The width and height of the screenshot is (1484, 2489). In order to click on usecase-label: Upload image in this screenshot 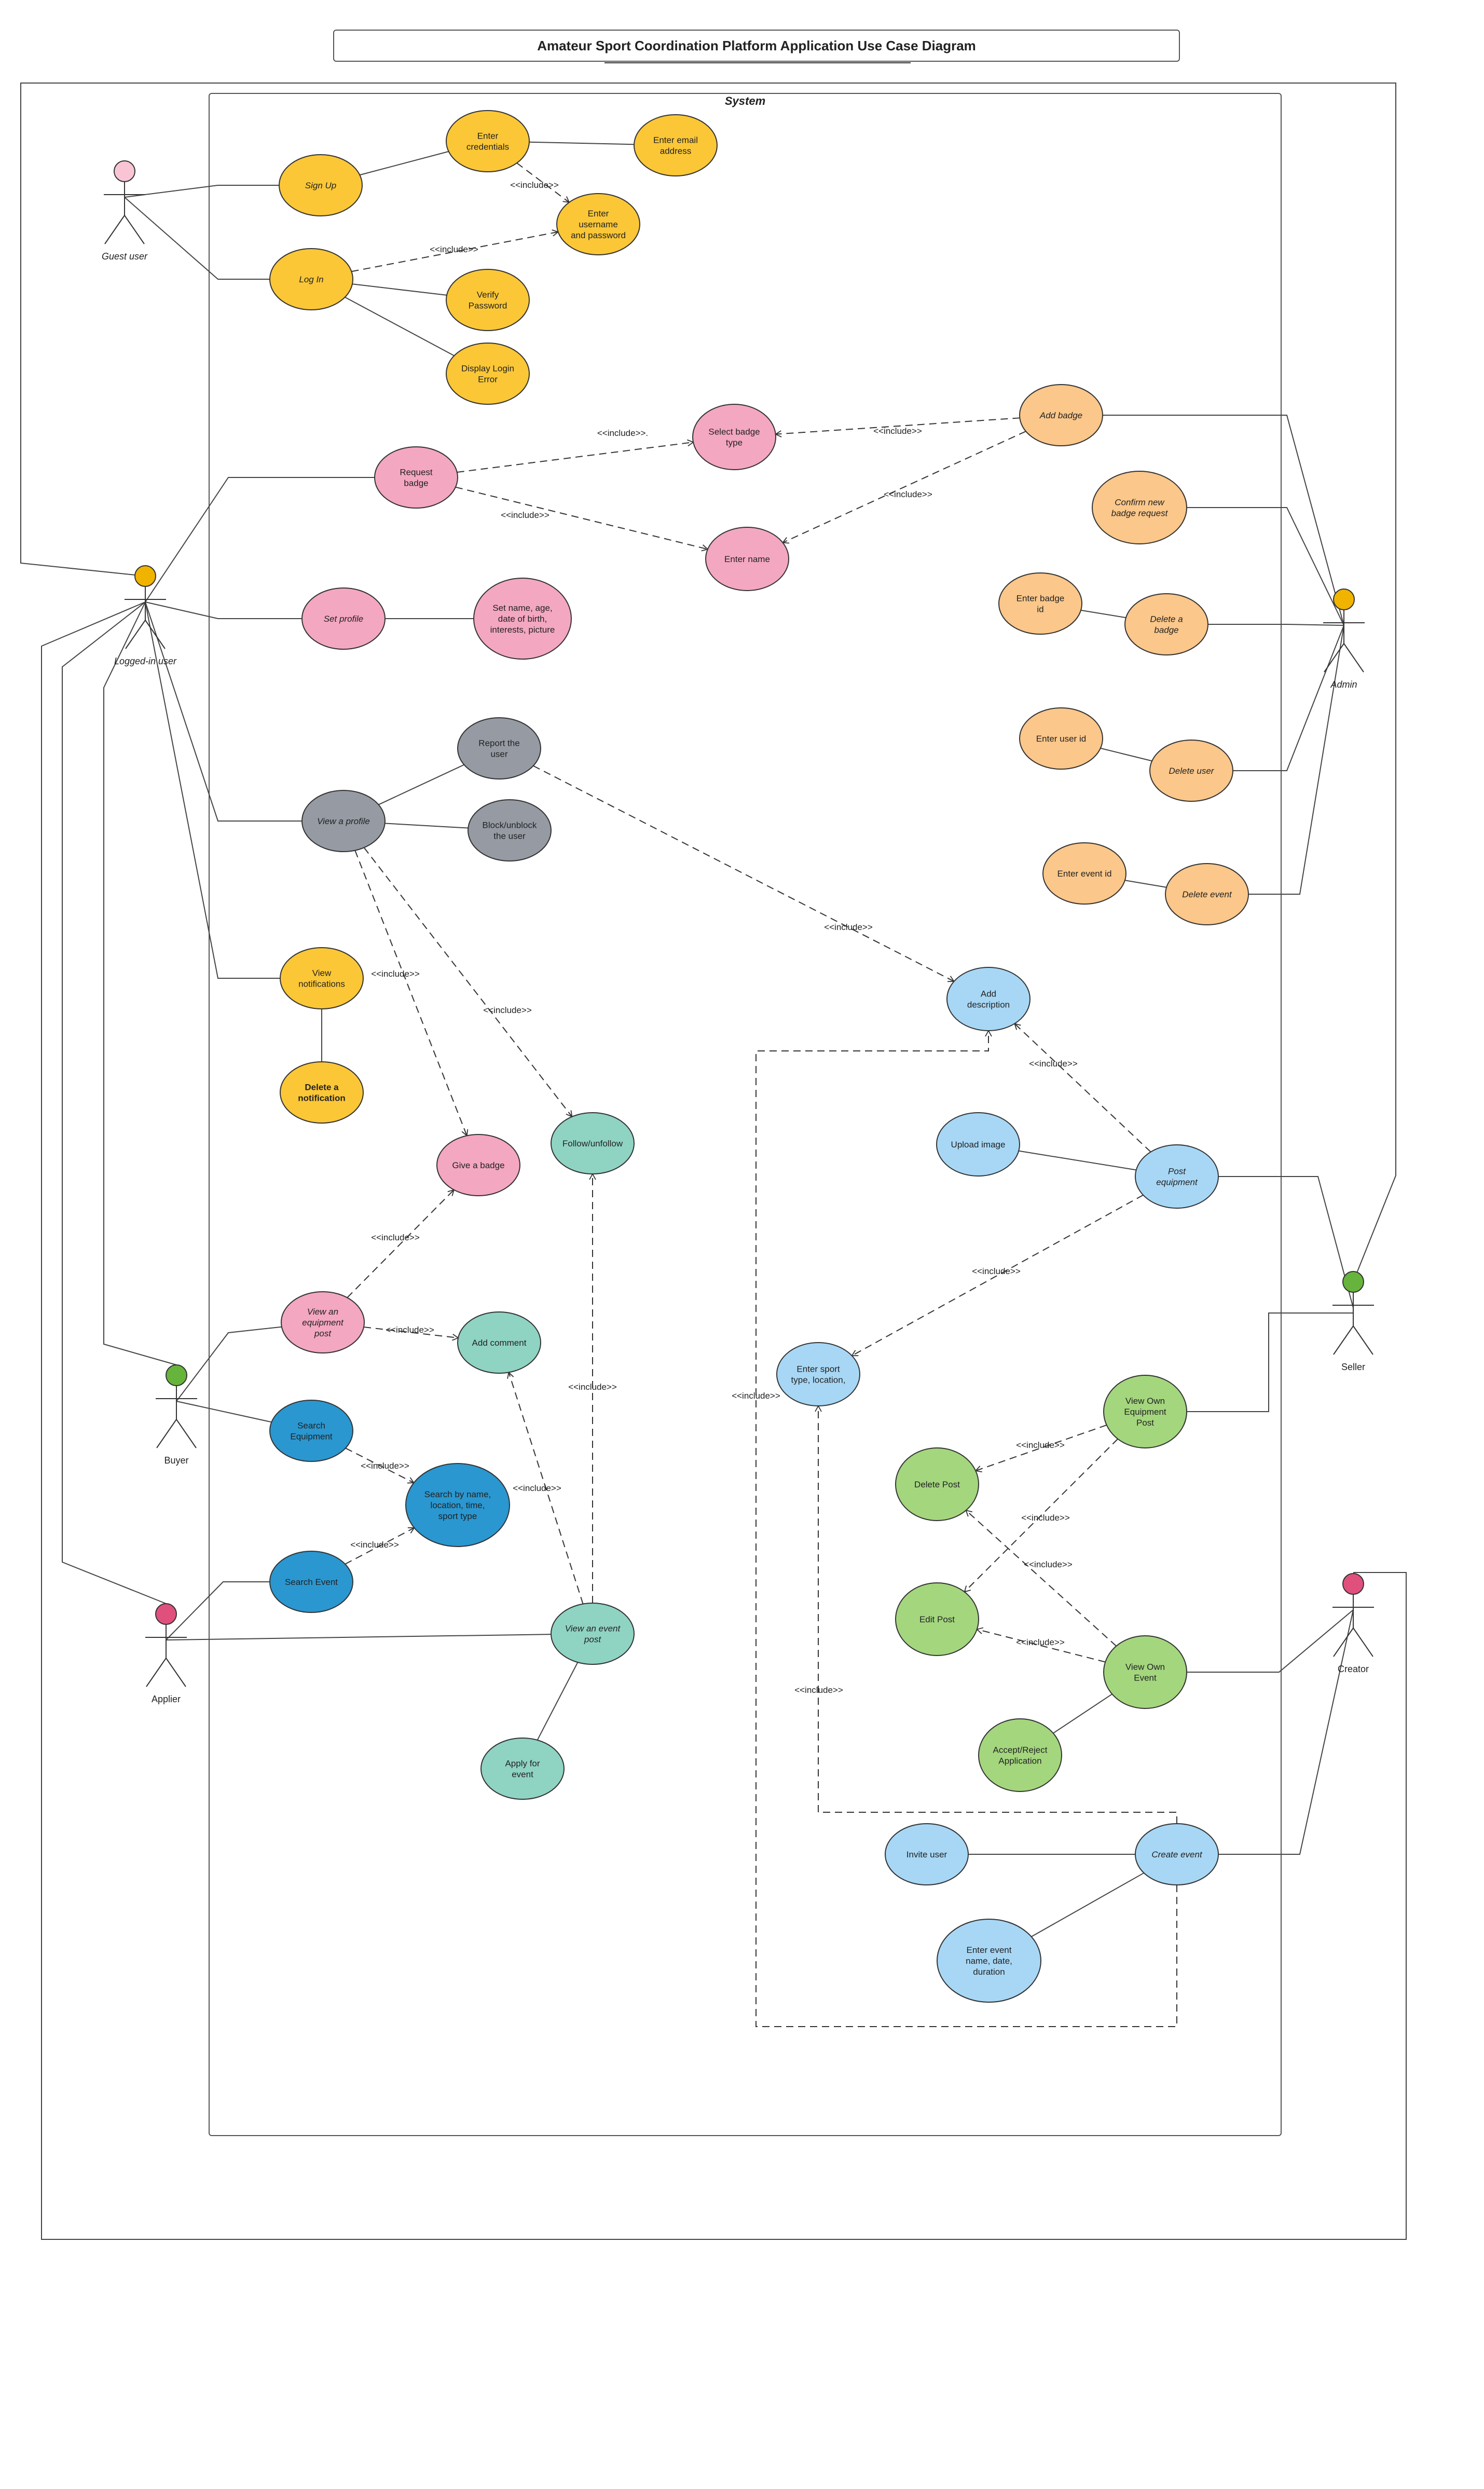, I will do `click(978, 1145)`.